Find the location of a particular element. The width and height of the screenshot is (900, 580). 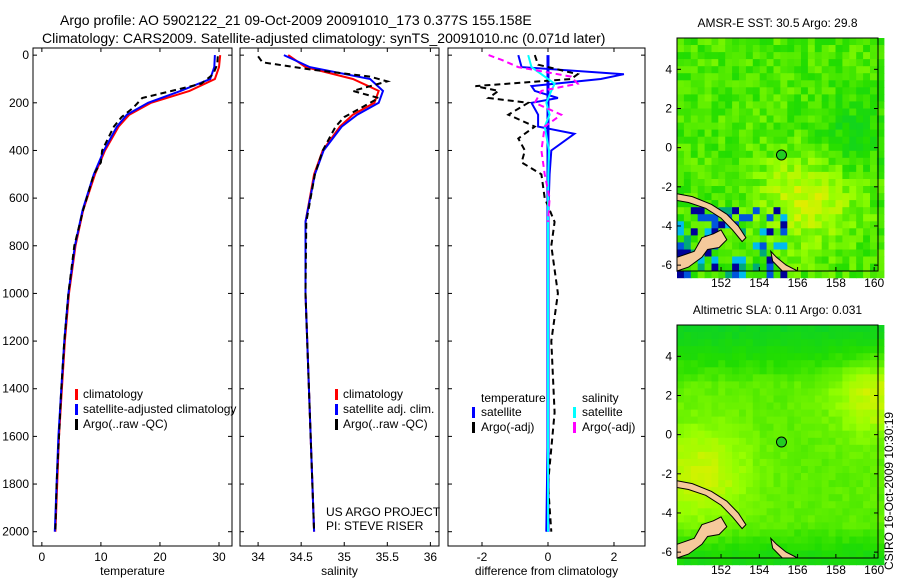

map-title: AMSR-E SST: 30.5 Argo: 29.8 is located at coordinates (777, 23).